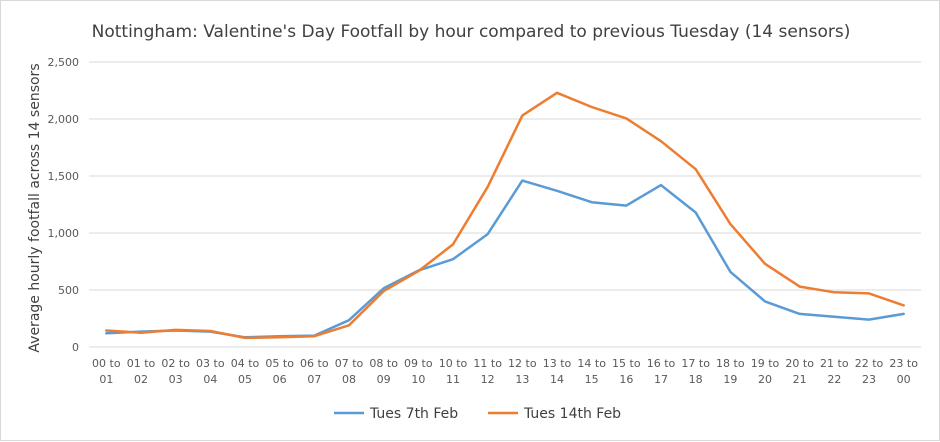  What do you see at coordinates (418, 371) in the screenshot?
I see `x-tick-label: 09 to 10` at bounding box center [418, 371].